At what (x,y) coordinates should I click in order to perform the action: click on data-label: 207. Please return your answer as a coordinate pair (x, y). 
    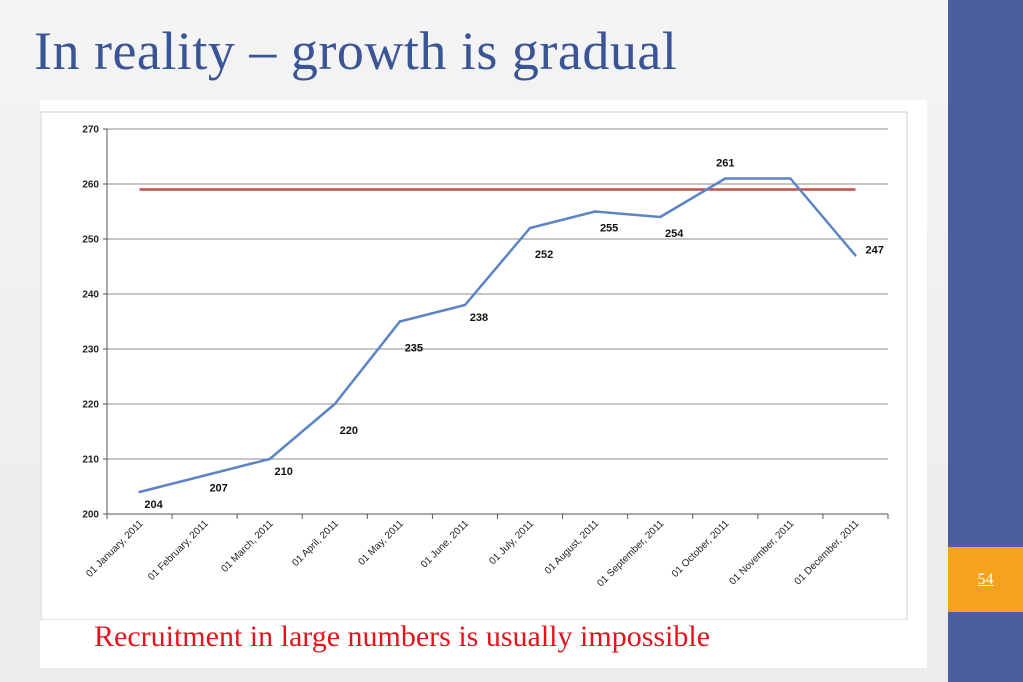
    Looking at the image, I should click on (218, 489).